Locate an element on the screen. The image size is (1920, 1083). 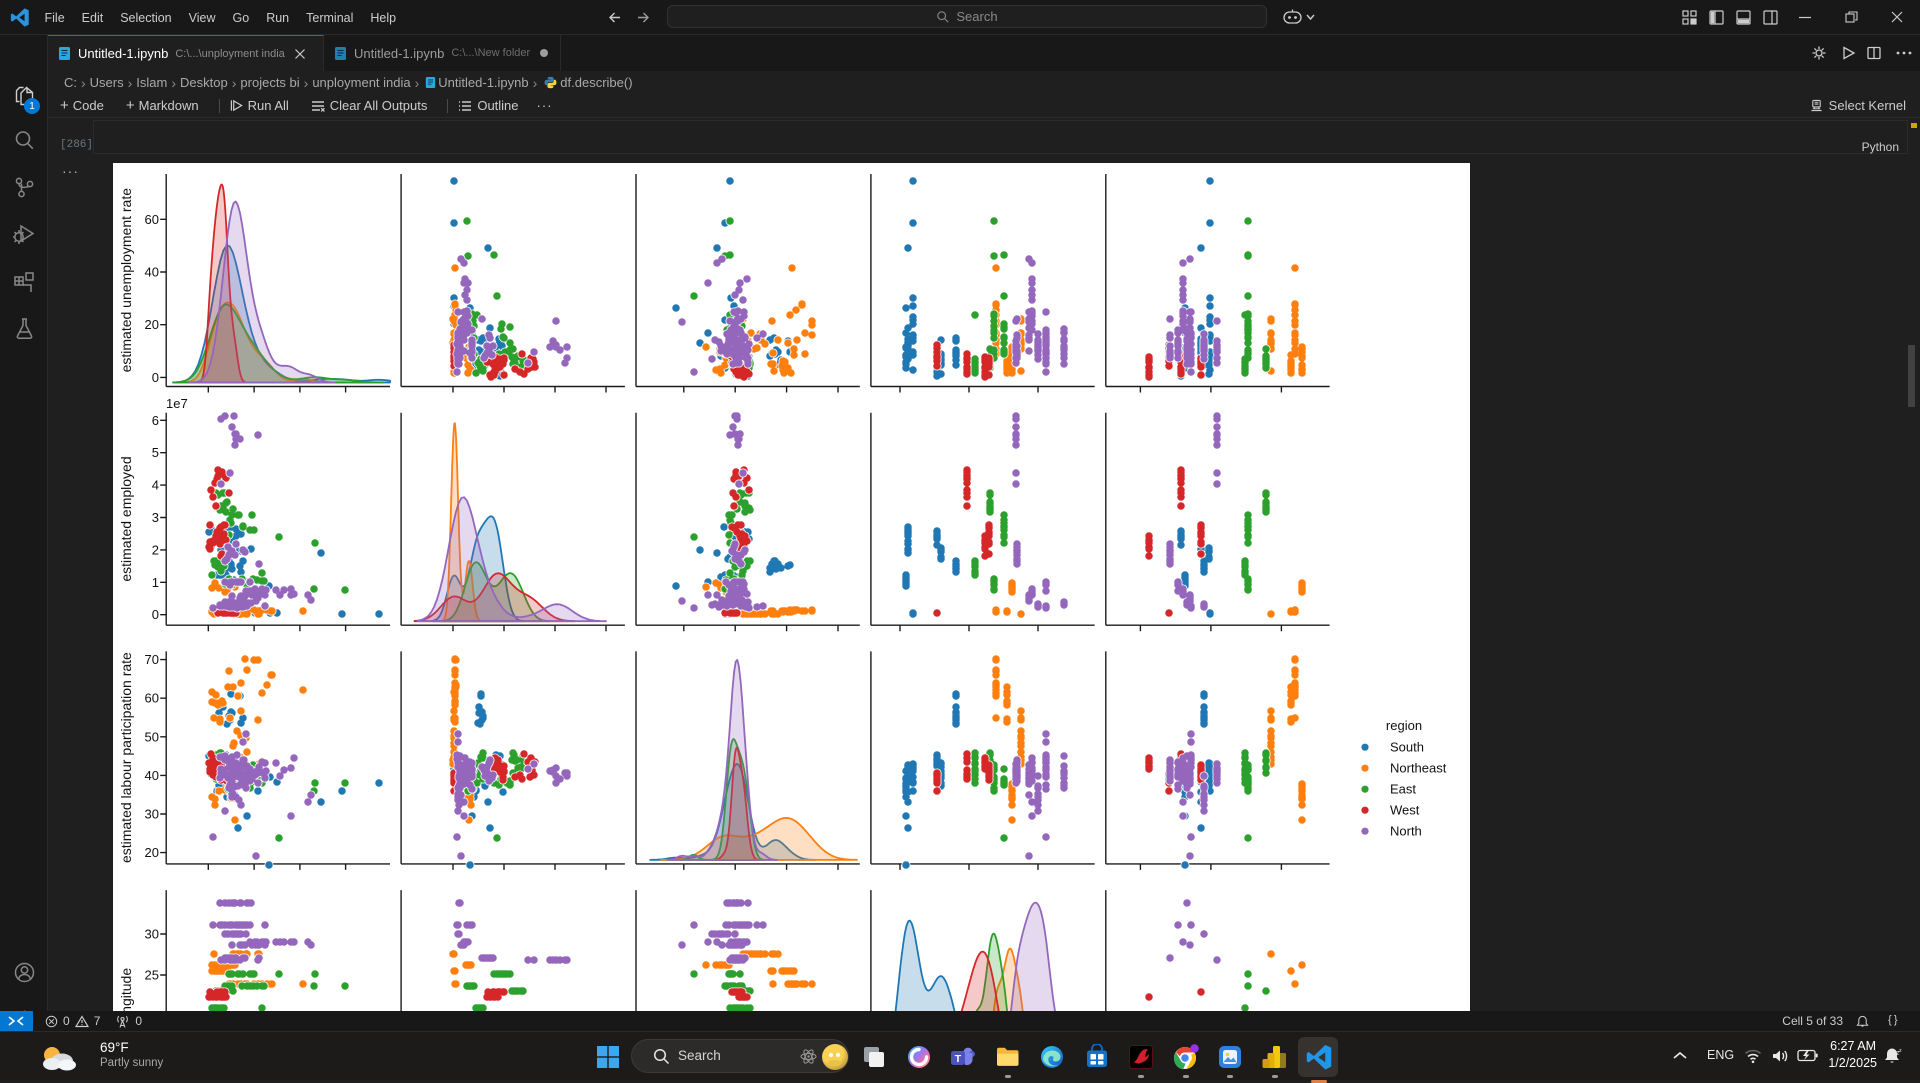
svg-text: 50 is located at coordinates (152, 736).